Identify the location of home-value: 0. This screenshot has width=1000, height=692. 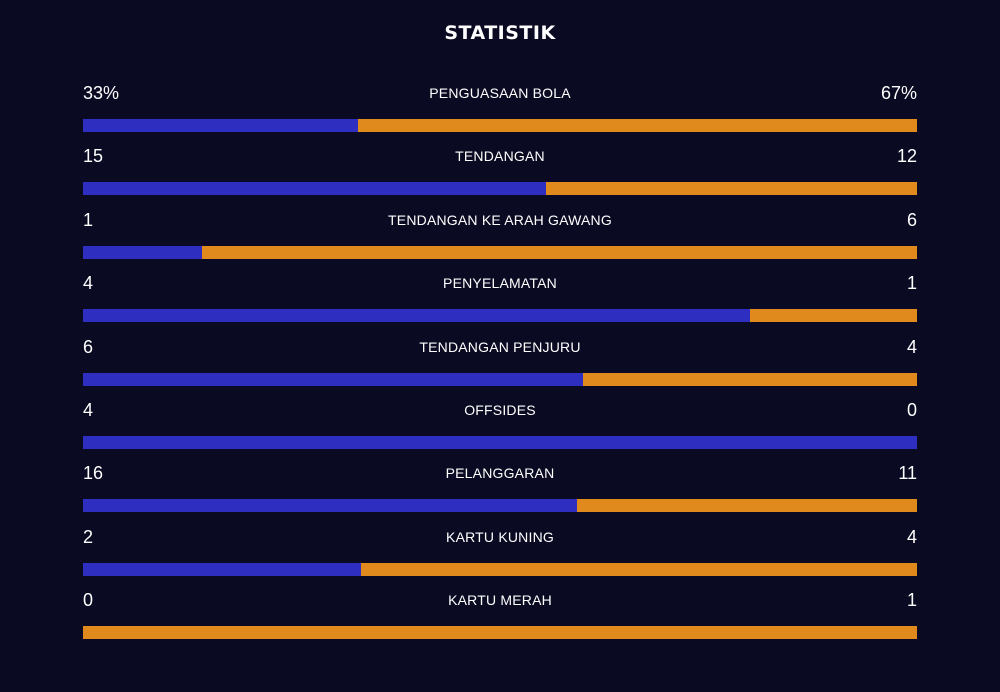
(88, 600).